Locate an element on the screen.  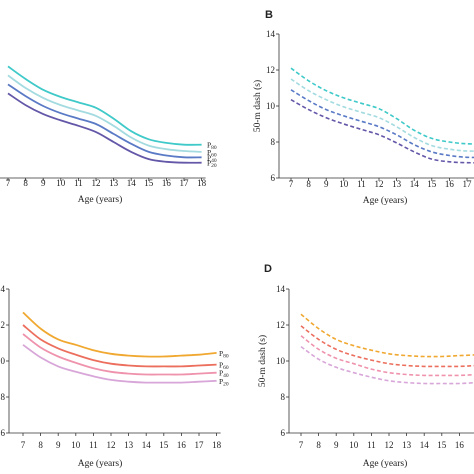
panel-letter: D is located at coordinates (268, 269).